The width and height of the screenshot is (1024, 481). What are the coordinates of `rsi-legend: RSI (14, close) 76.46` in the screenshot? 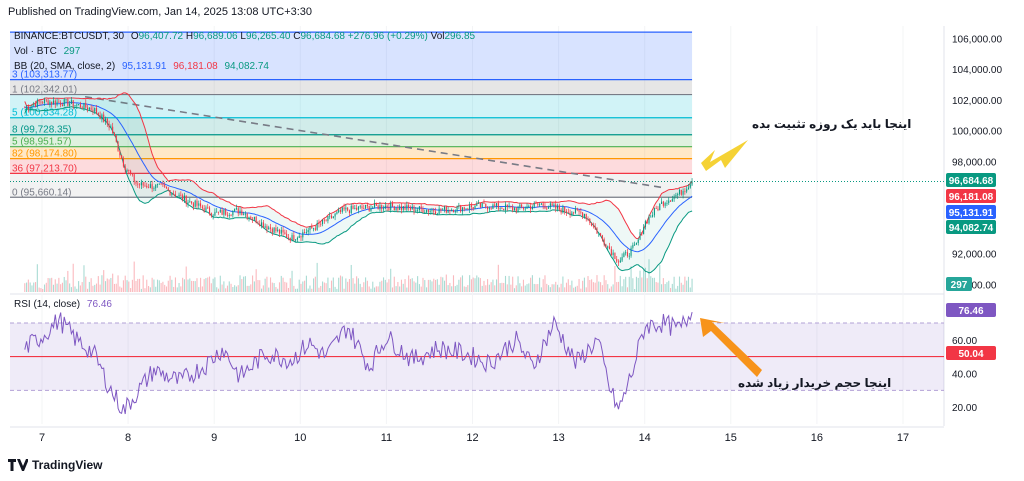 It's located at (63, 304).